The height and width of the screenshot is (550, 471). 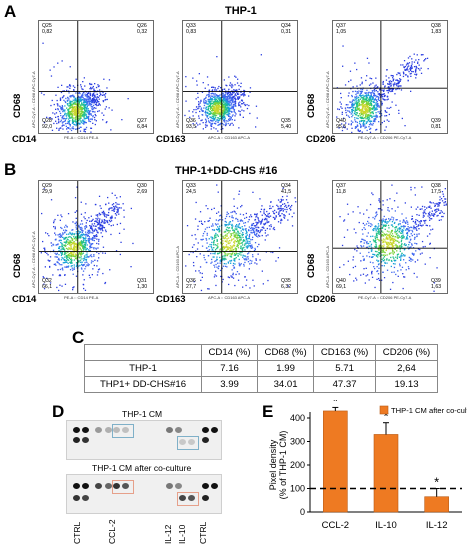 I want to click on quadrant-label: Q26 0,32, so click(x=142, y=29).